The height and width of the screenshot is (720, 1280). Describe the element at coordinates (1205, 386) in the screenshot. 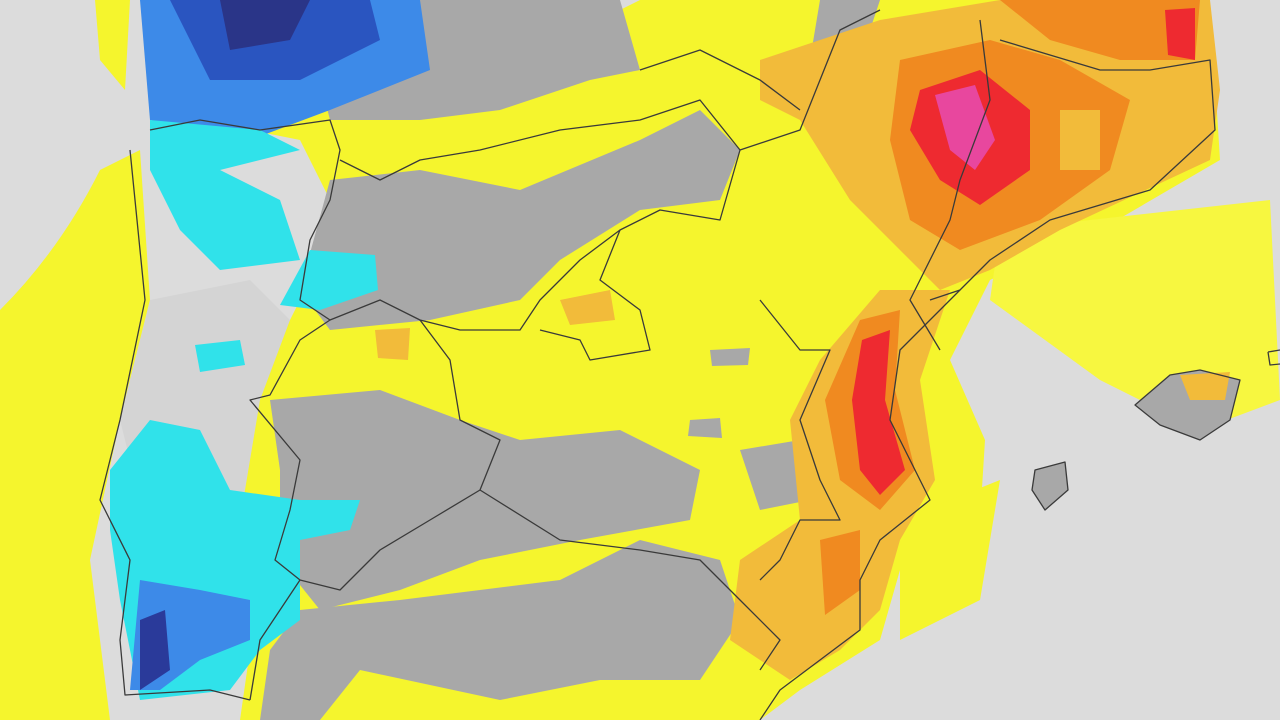

I see `island-orange` at that location.